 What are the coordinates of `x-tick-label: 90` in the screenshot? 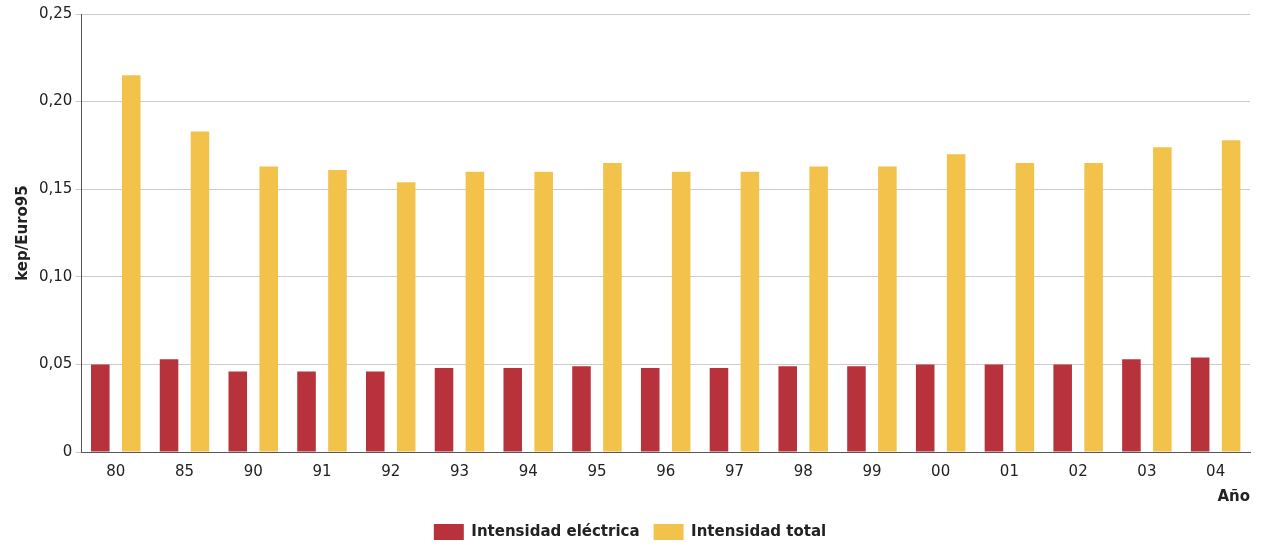 It's located at (253, 470).